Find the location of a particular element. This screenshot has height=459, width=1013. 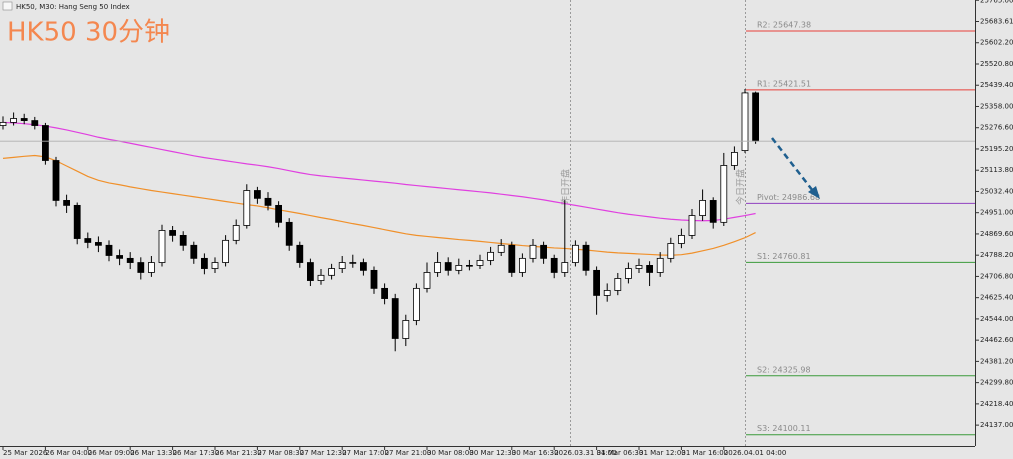

y-tick-label: 24462.60 is located at coordinates (996, 340).